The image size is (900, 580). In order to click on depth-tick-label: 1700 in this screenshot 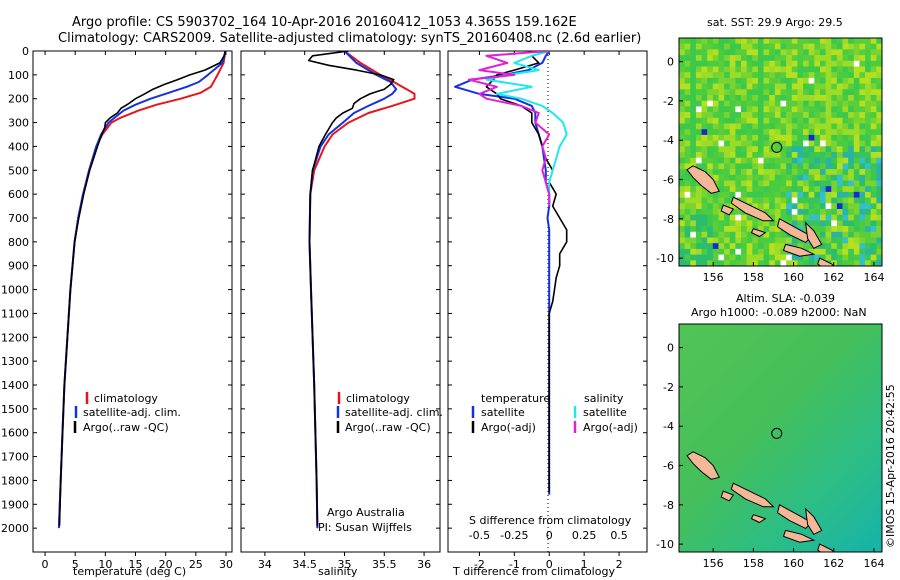, I will do `click(15, 457)`.